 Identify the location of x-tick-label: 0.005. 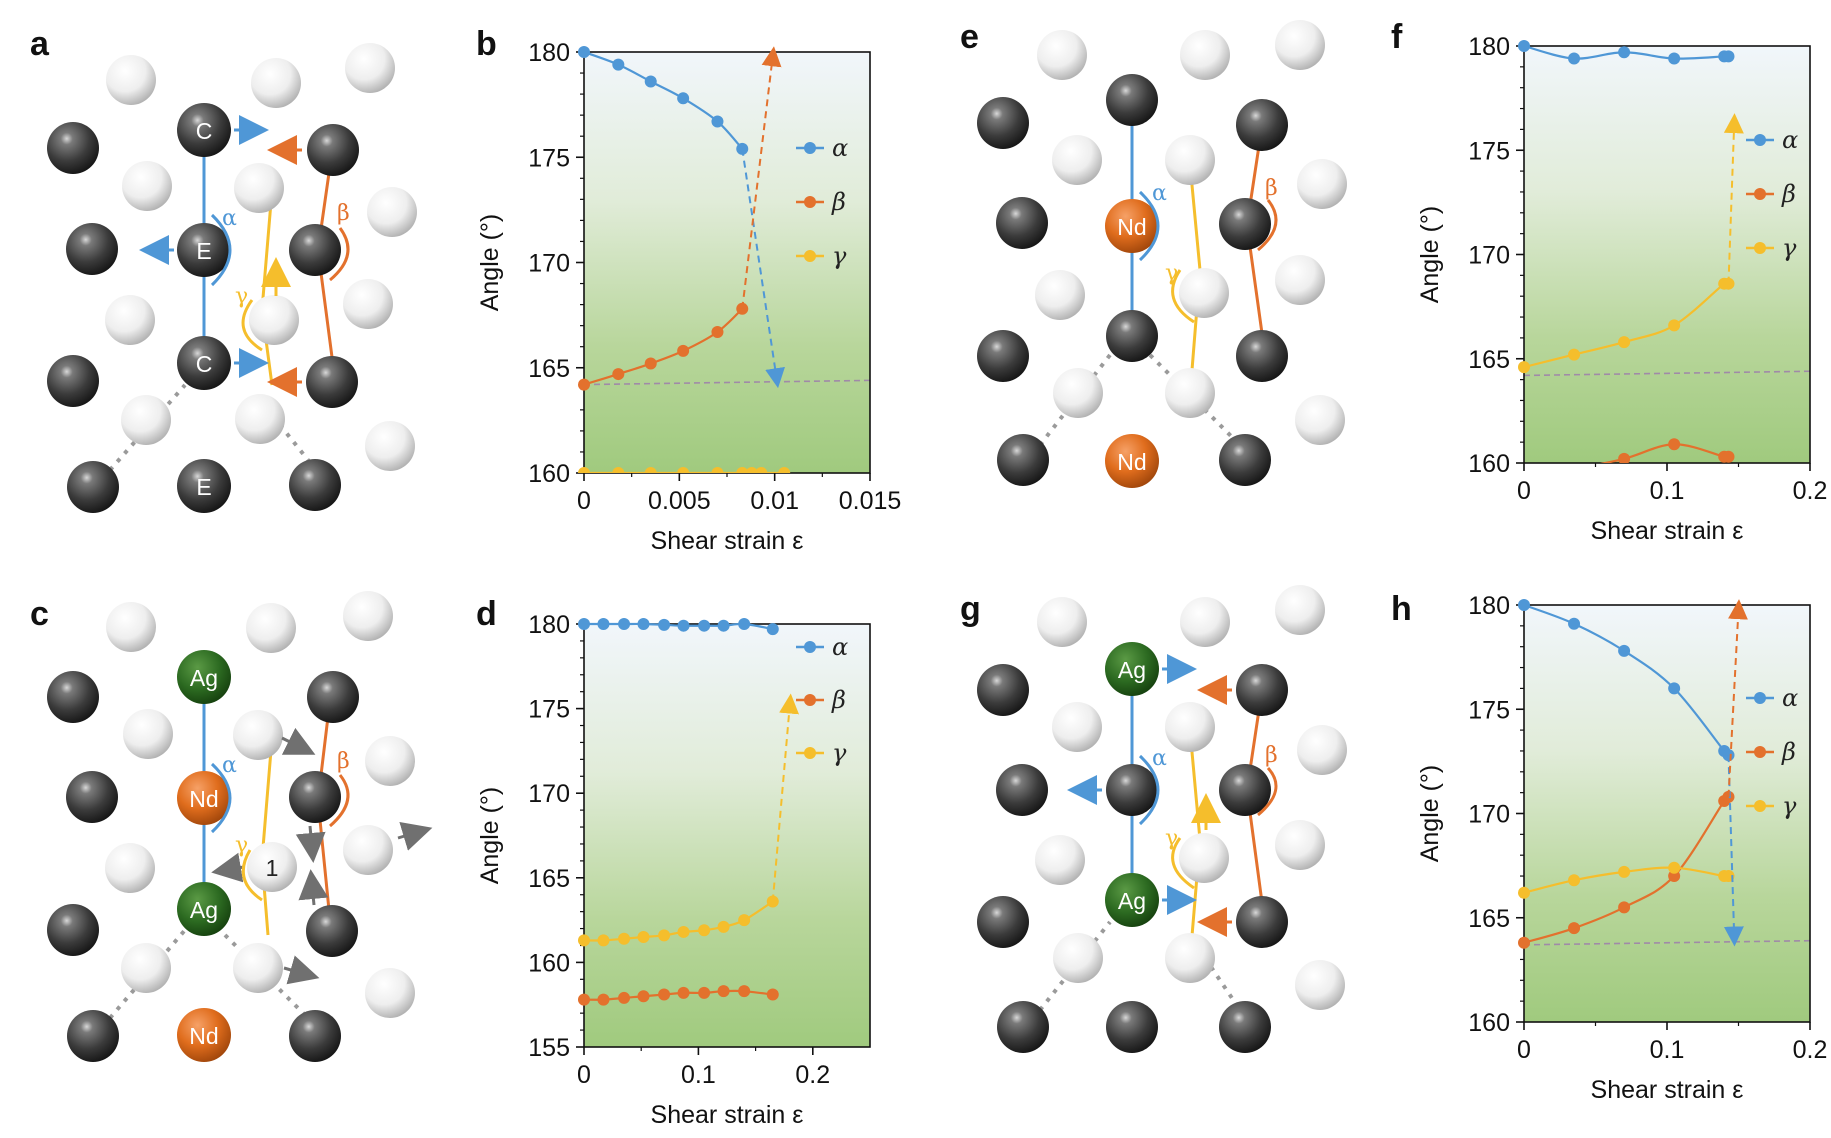
(679, 501).